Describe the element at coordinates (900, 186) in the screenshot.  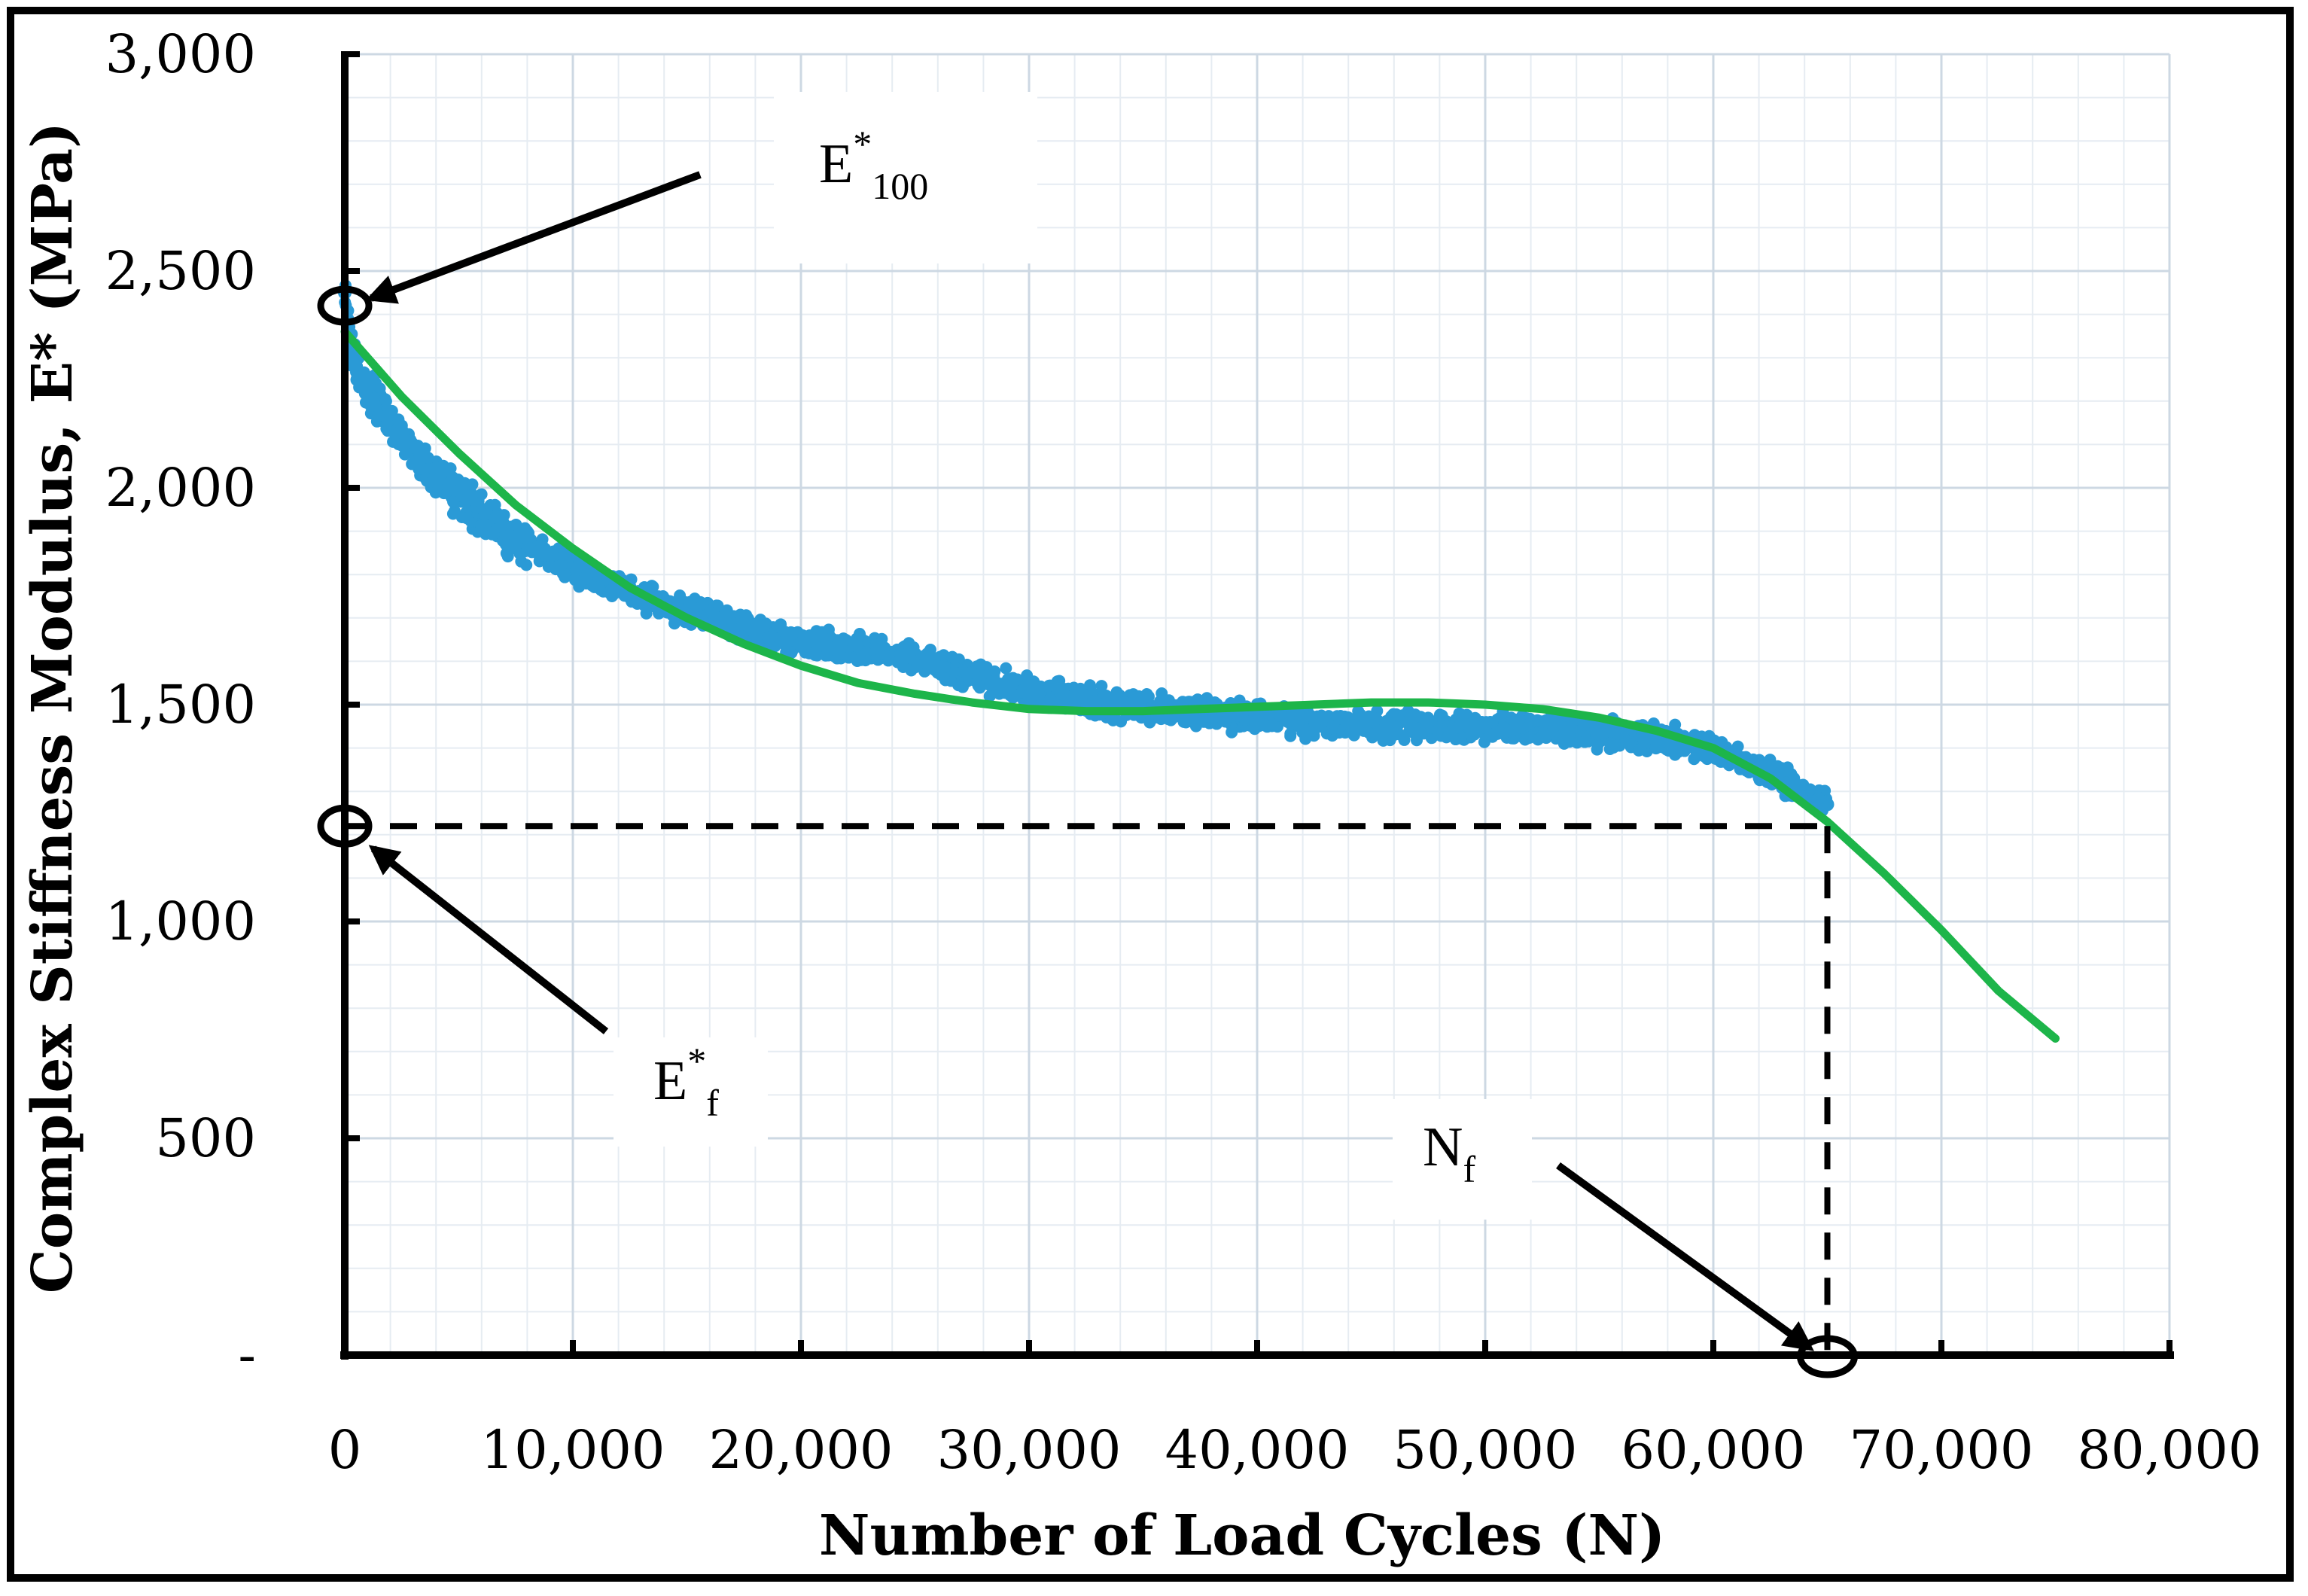
I see `e100-label-sub: 100` at that location.